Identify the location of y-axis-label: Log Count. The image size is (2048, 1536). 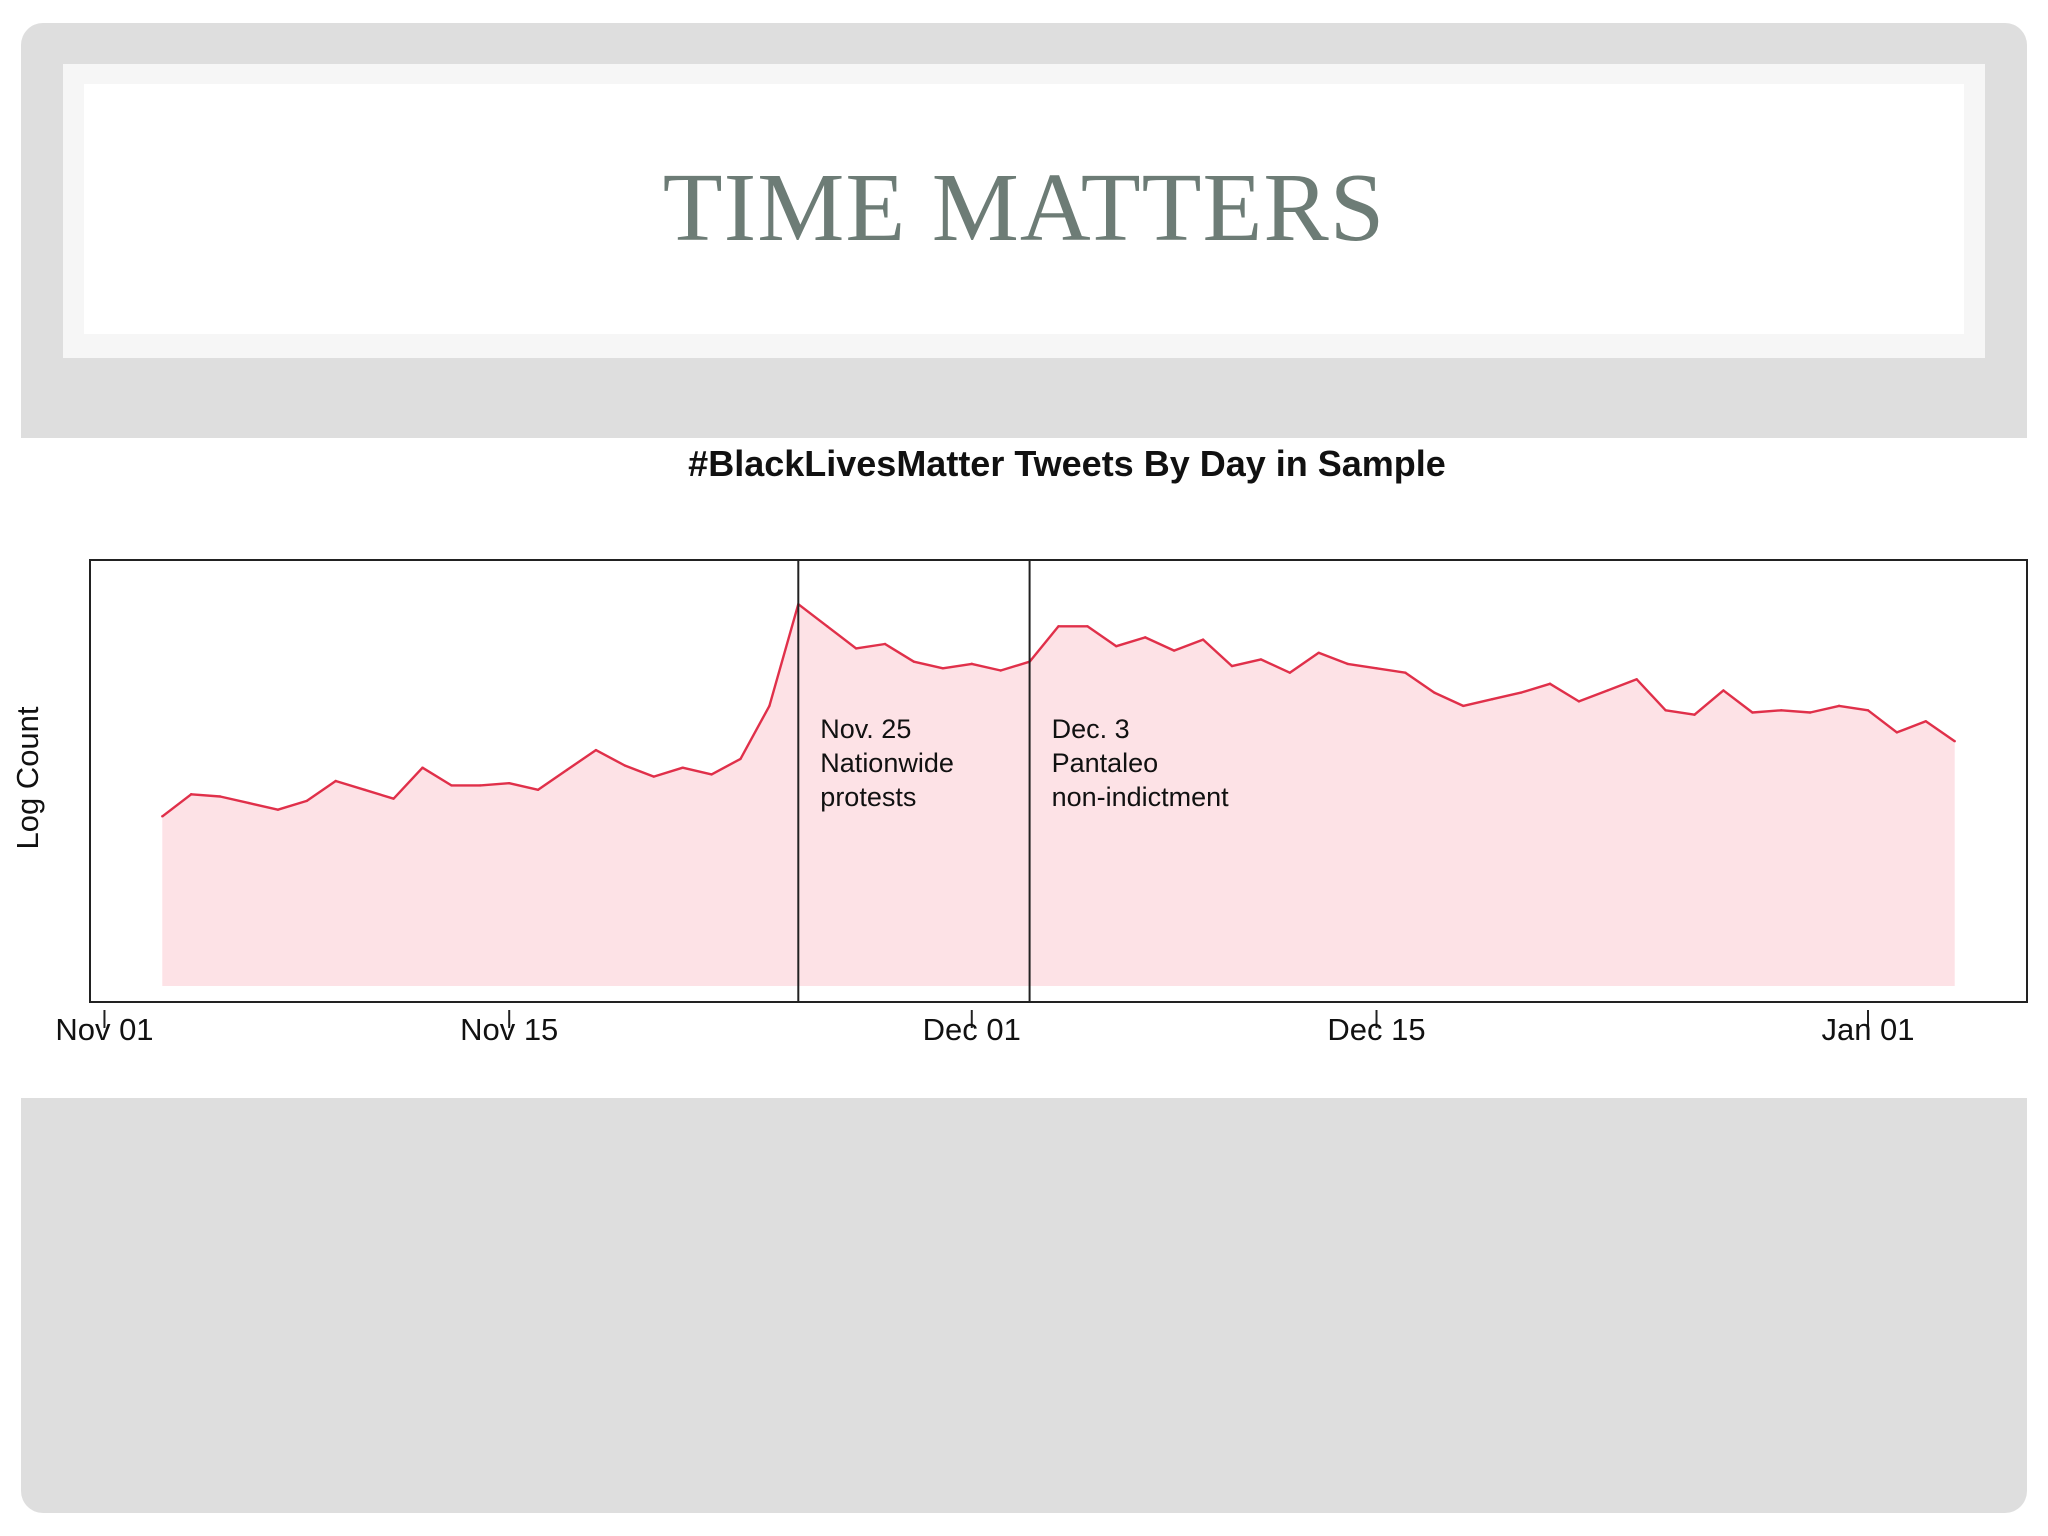
(27, 777).